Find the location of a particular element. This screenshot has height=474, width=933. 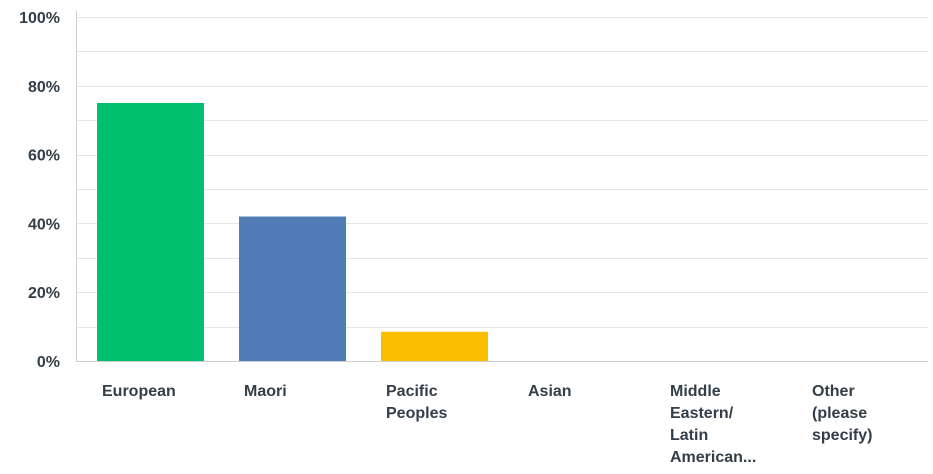

x-category-label: Other (please specify) is located at coordinates (842, 413).